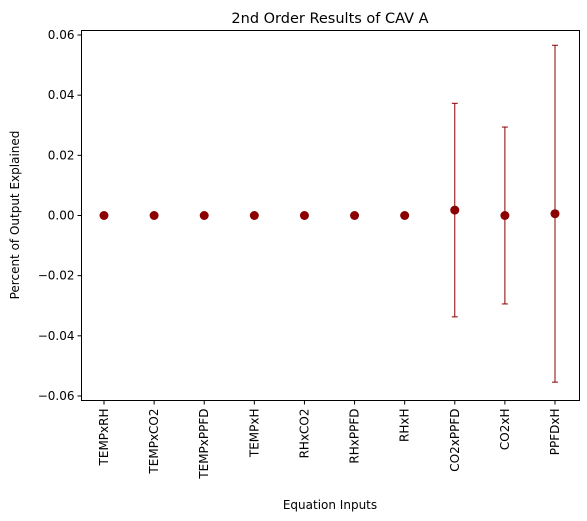 The height and width of the screenshot is (521, 587). I want to click on y-axis: −0.06 −0.04 −0.02 0.00 0.02 0.04 0.06, so click(60, 215).